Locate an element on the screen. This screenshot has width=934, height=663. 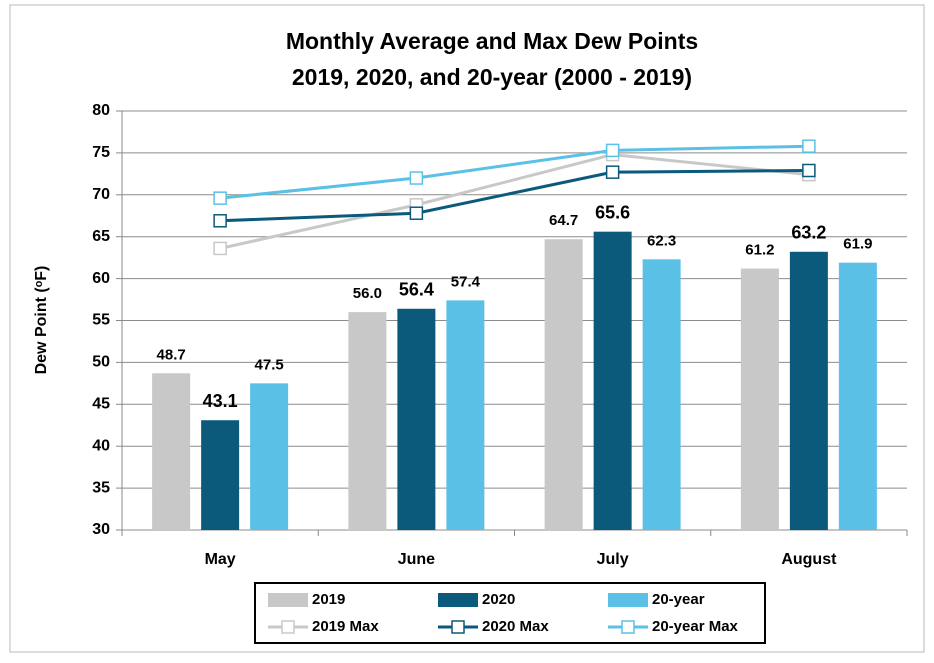
y-tick-label: 60 is located at coordinates (101, 278).